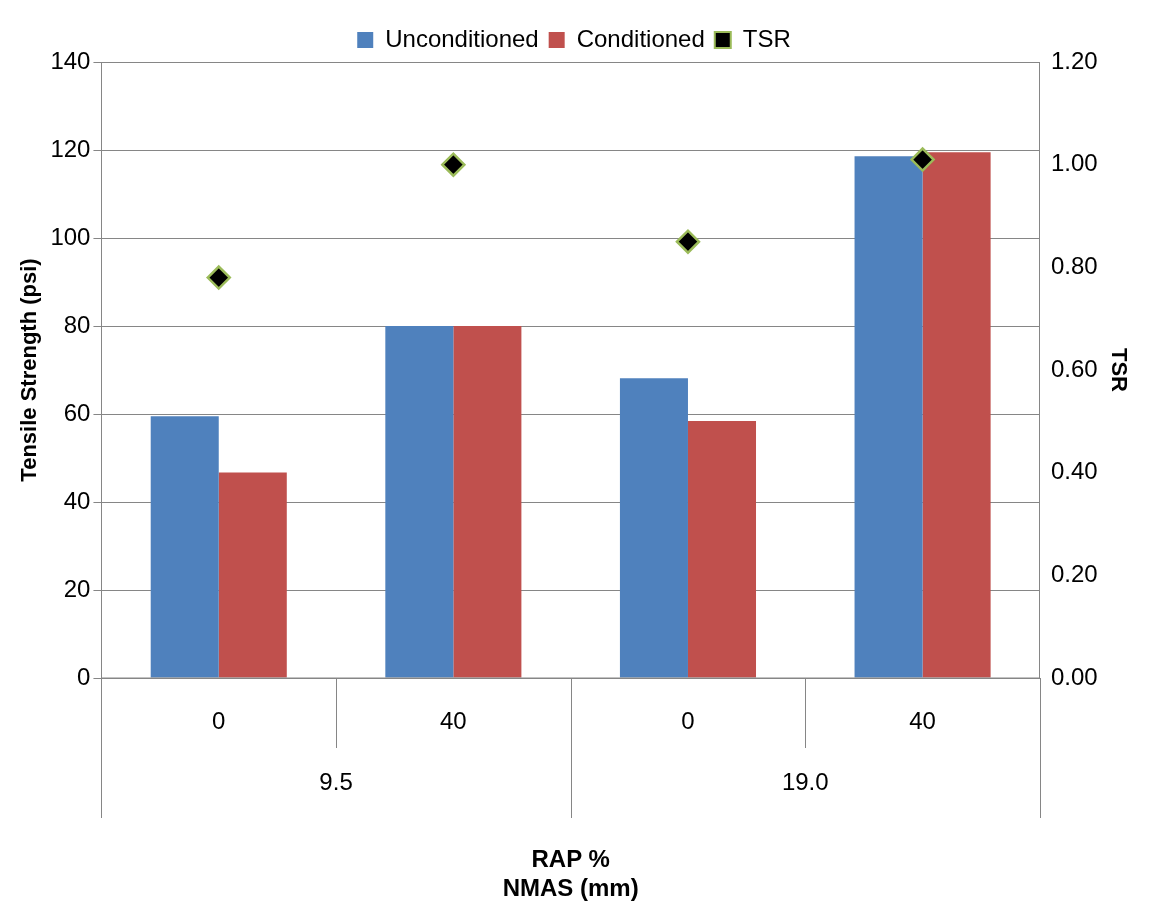 The width and height of the screenshot is (1153, 923). Describe the element at coordinates (766, 38) in the screenshot. I see `legend-label: TSR` at that location.